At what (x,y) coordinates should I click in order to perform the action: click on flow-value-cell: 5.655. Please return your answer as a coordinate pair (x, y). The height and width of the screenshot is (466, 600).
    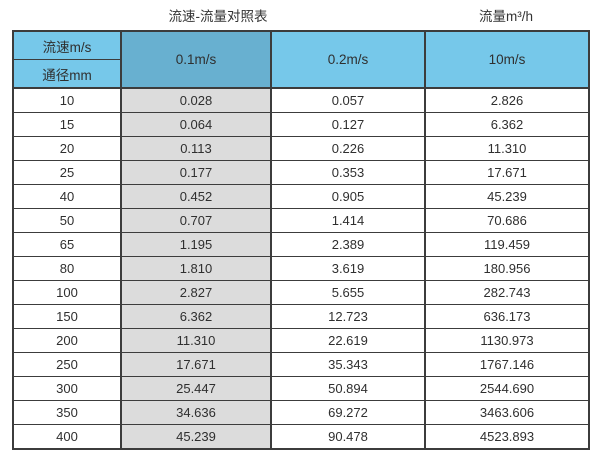
    Looking at the image, I should click on (348, 292).